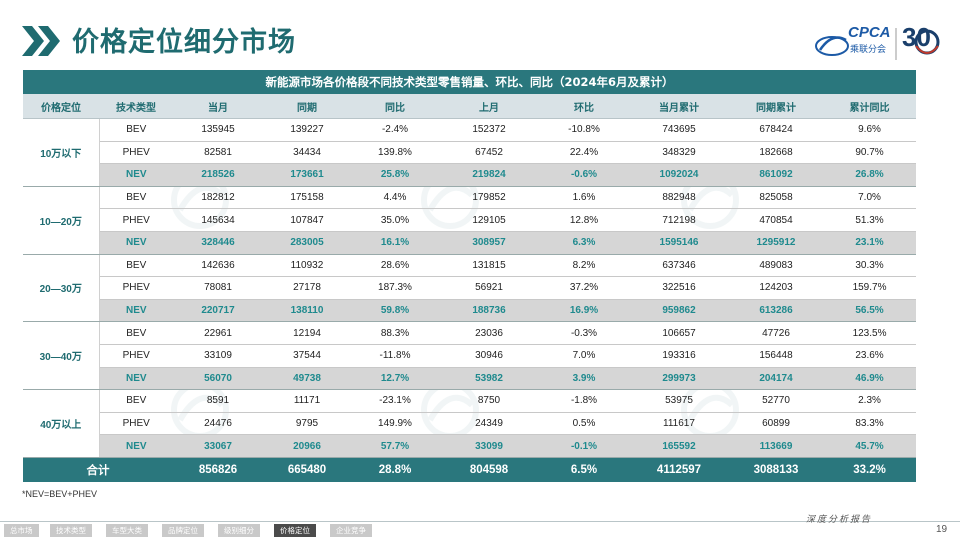  What do you see at coordinates (218, 243) in the screenshot?
I see `table-cell: 328446` at bounding box center [218, 243].